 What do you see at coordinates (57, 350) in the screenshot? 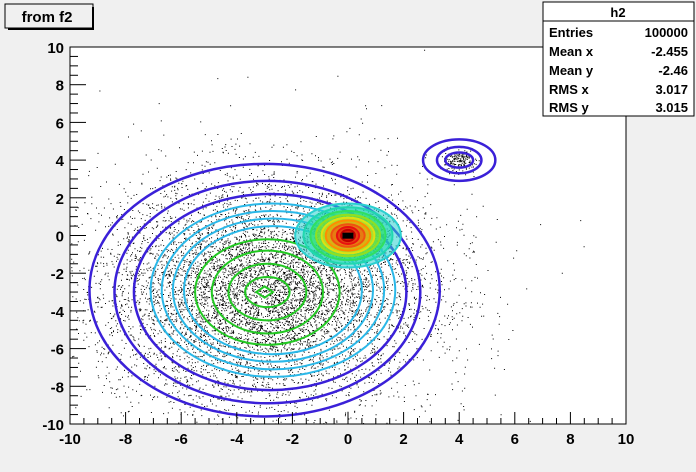
I see `y-tick-label: -6` at bounding box center [57, 350].